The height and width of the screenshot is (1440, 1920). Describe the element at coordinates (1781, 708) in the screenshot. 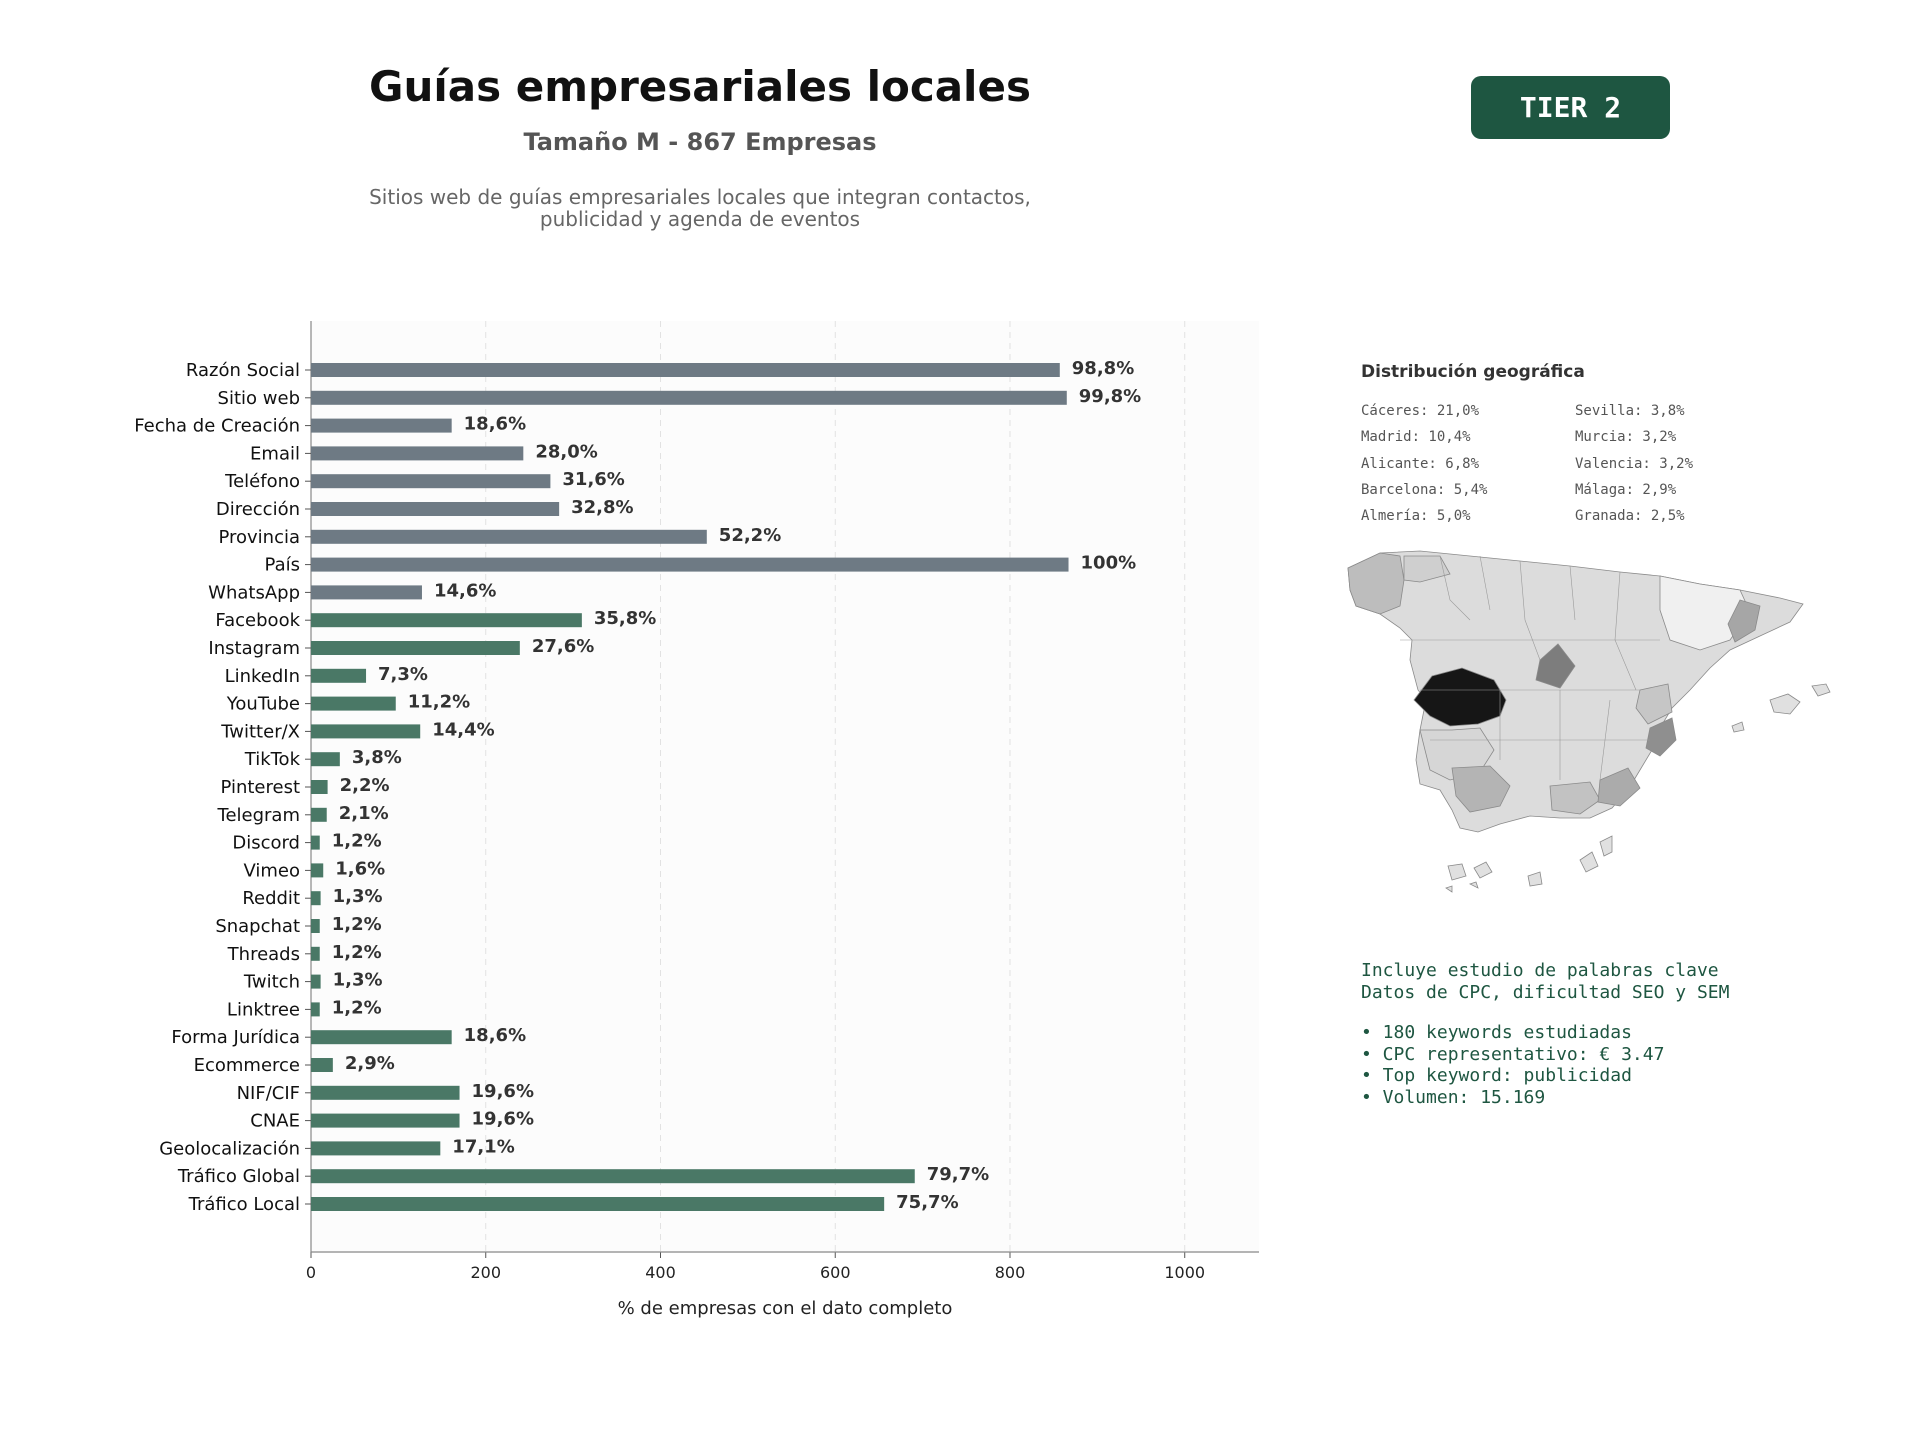

I see `balearic-islands` at that location.